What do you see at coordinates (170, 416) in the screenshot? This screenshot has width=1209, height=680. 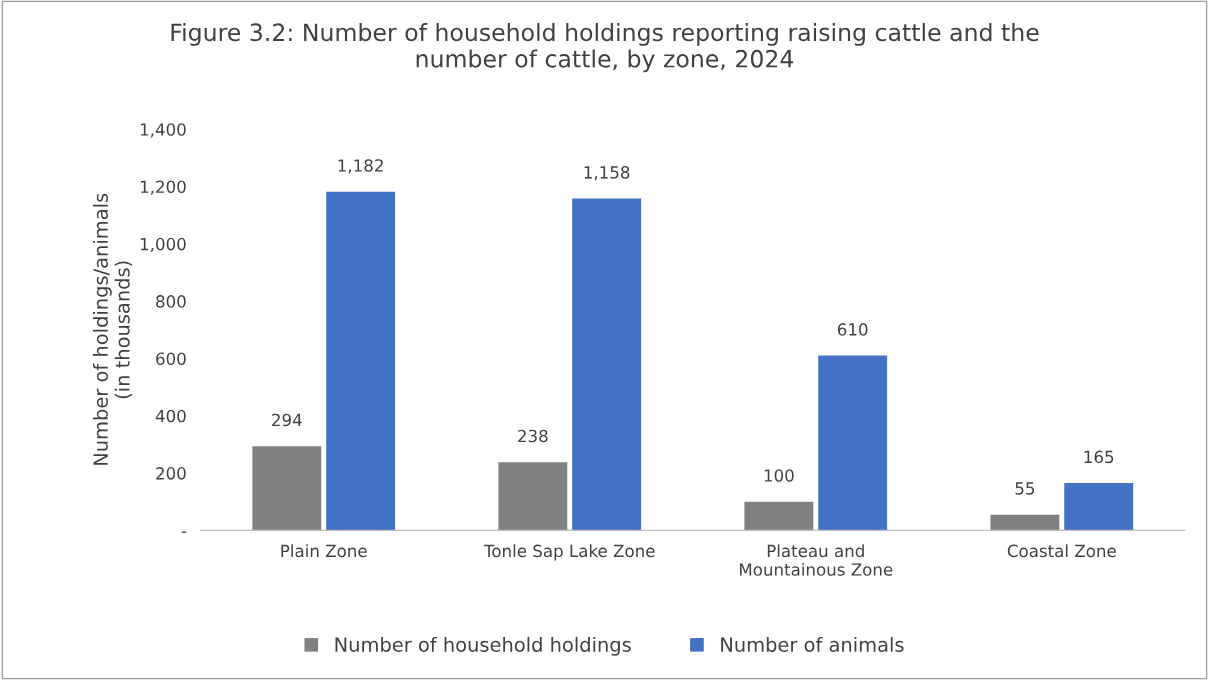 I see `y-tick-label: 400` at bounding box center [170, 416].